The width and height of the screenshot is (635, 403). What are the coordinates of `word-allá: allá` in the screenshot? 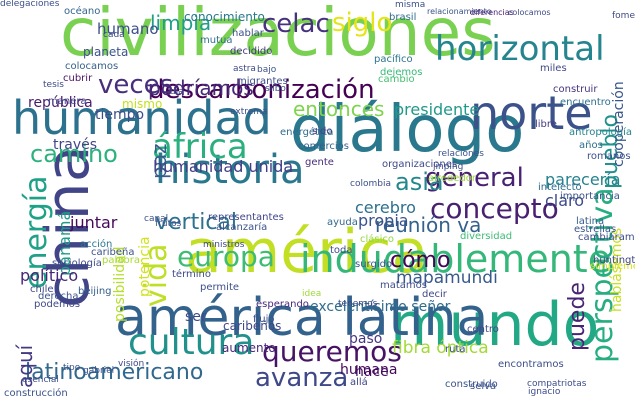 It's located at (359, 382).